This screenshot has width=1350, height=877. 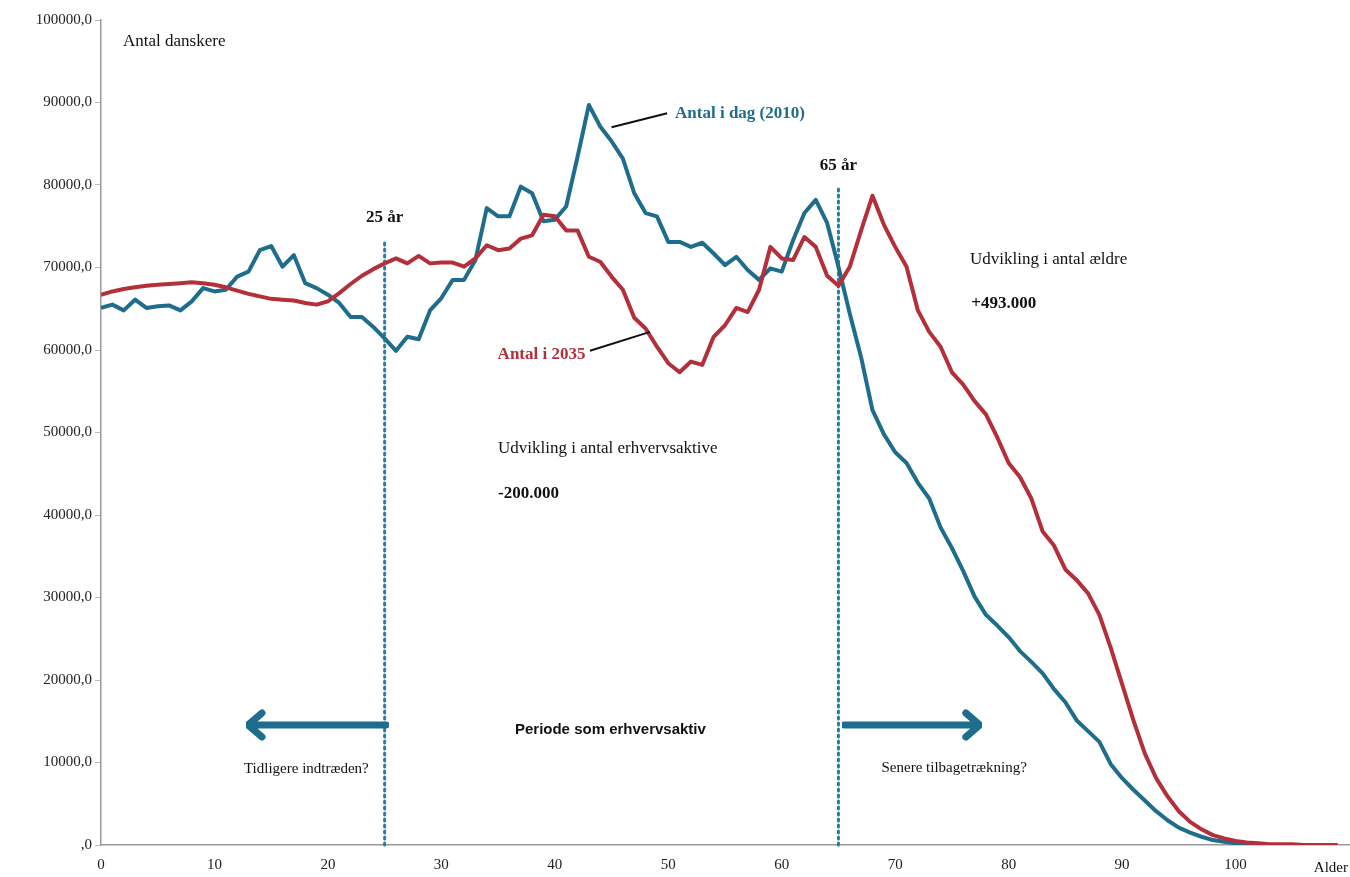 What do you see at coordinates (1330, 867) in the screenshot?
I see `x-axis-title: Alder` at bounding box center [1330, 867].